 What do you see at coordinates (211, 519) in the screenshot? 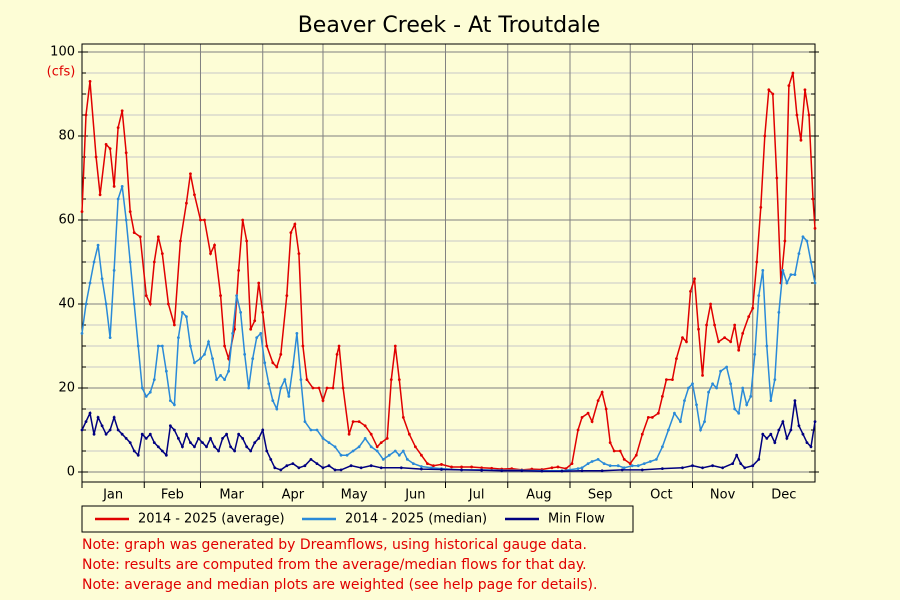
I see `legend-label: 2014 - 2025 (average)` at bounding box center [211, 519].